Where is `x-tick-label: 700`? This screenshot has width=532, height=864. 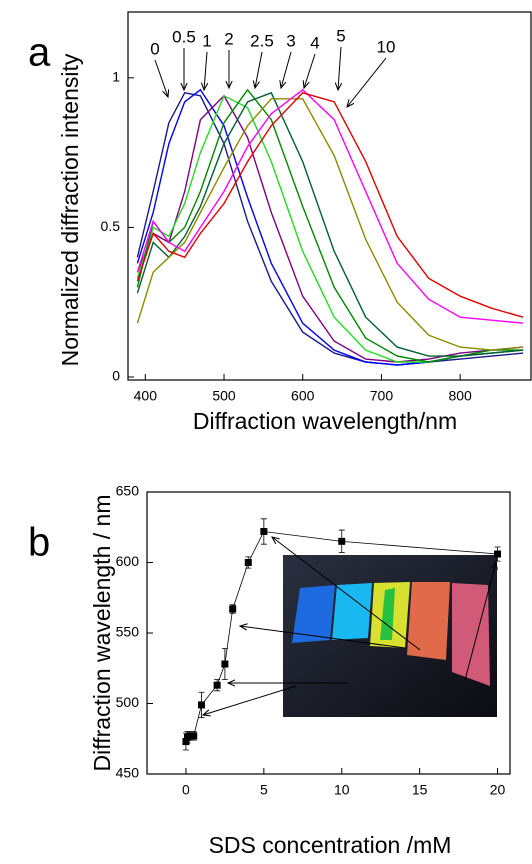 x-tick-label: 700 is located at coordinates (382, 396).